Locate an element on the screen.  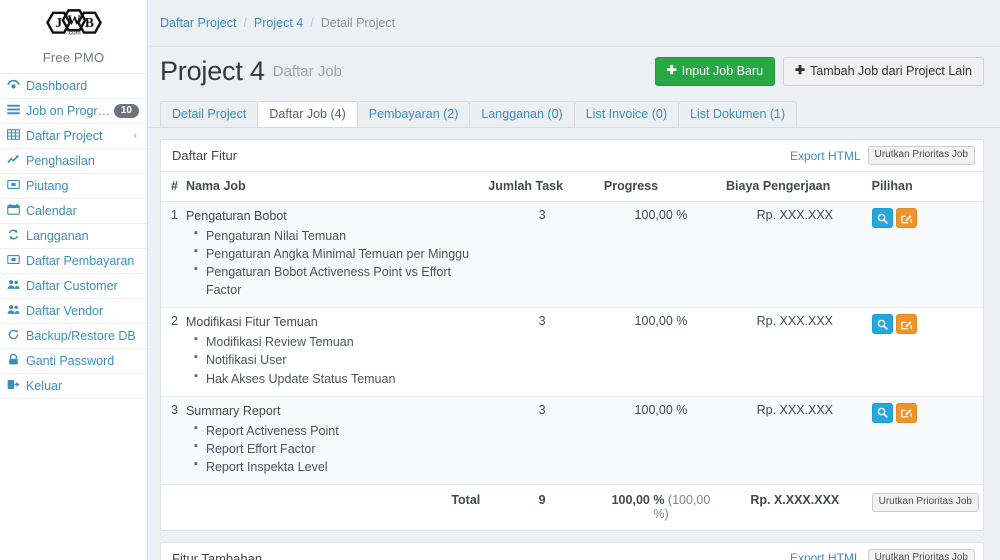
sidebar-item-penghasilan: Penghasilan is located at coordinates (73, 161).